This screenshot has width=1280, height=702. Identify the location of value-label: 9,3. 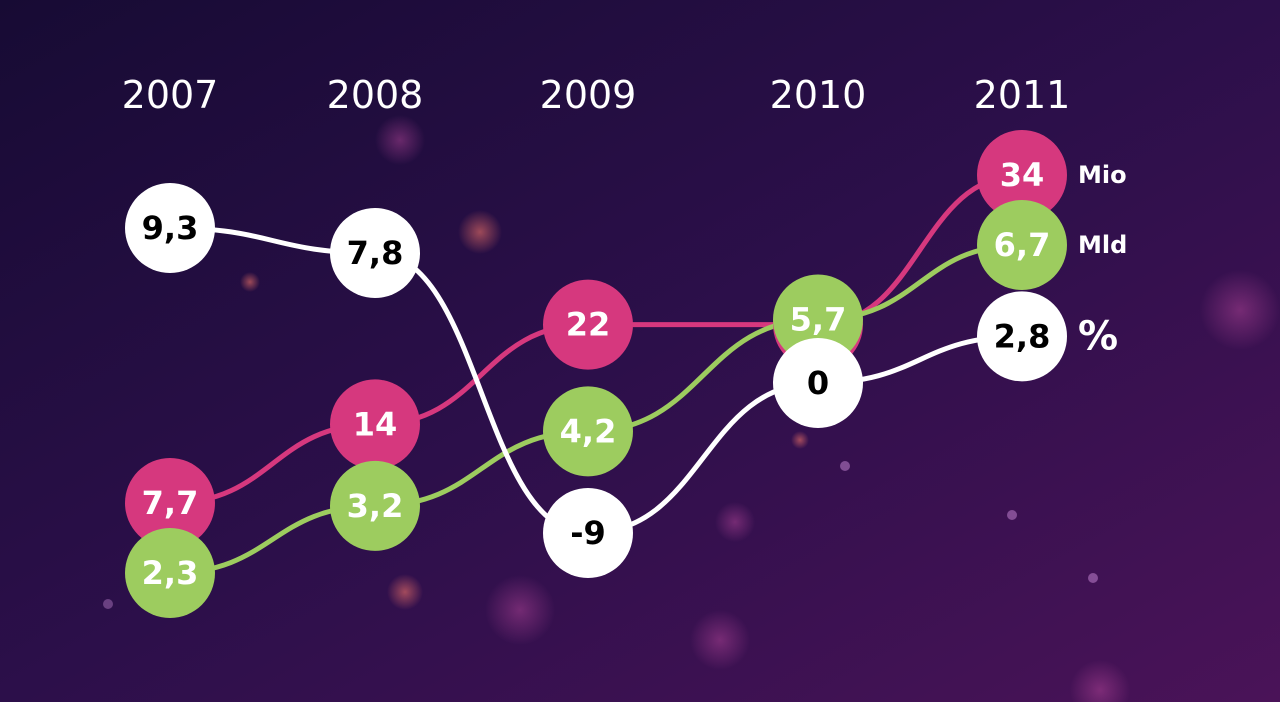
(170, 228).